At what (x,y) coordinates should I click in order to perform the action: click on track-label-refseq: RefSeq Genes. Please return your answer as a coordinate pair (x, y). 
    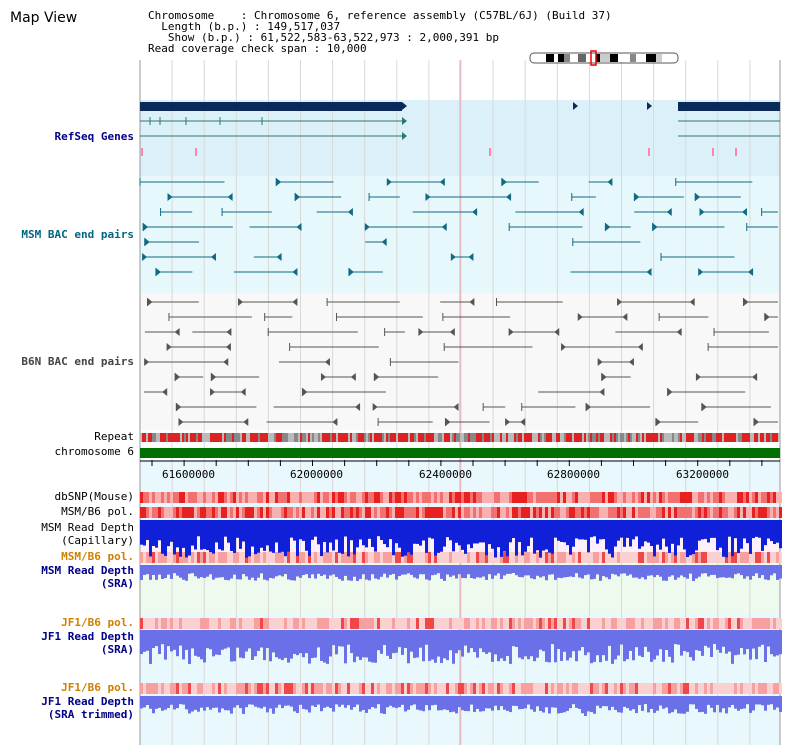
    Looking at the image, I should click on (94, 136).